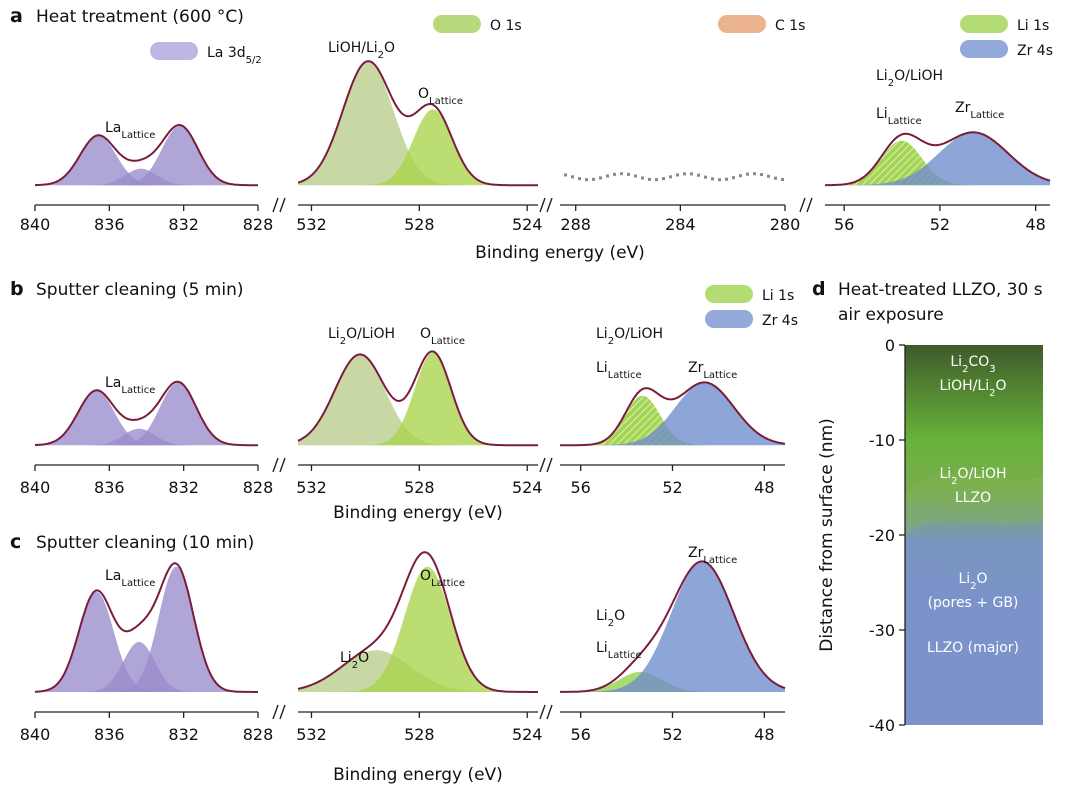 This screenshot has height=801, width=1065. I want to click on layer-label-part: LLZO (major), so click(973, 648).